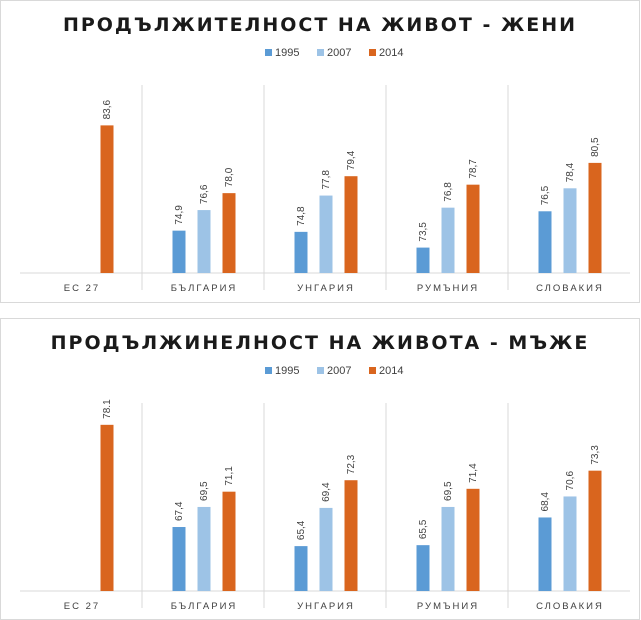 This screenshot has width=641, height=620. What do you see at coordinates (179, 511) in the screenshot?
I see `men-data-label-1995: 67,4` at bounding box center [179, 511].